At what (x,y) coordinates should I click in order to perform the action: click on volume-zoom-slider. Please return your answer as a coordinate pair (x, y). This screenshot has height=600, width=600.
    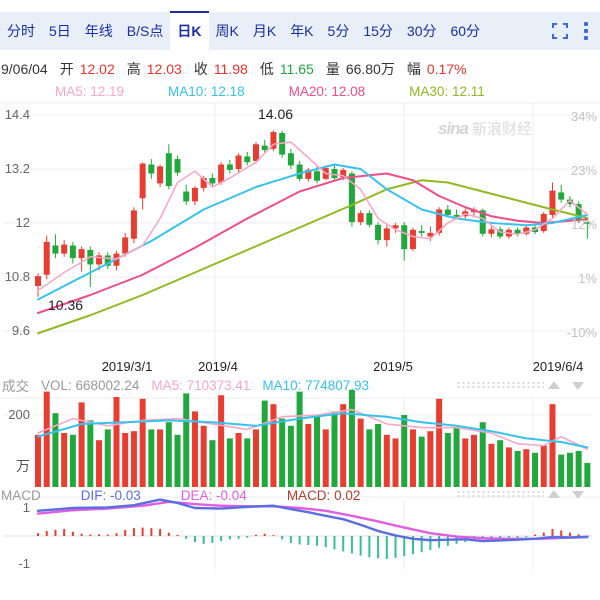
    Looking at the image, I should click on (500, 385).